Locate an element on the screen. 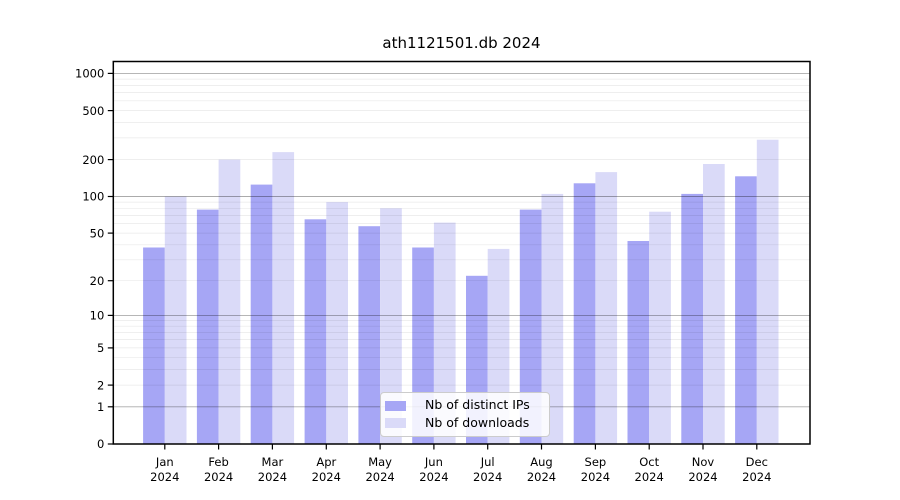  legend-row: Nb of distinct IPs is located at coordinates (463, 405).